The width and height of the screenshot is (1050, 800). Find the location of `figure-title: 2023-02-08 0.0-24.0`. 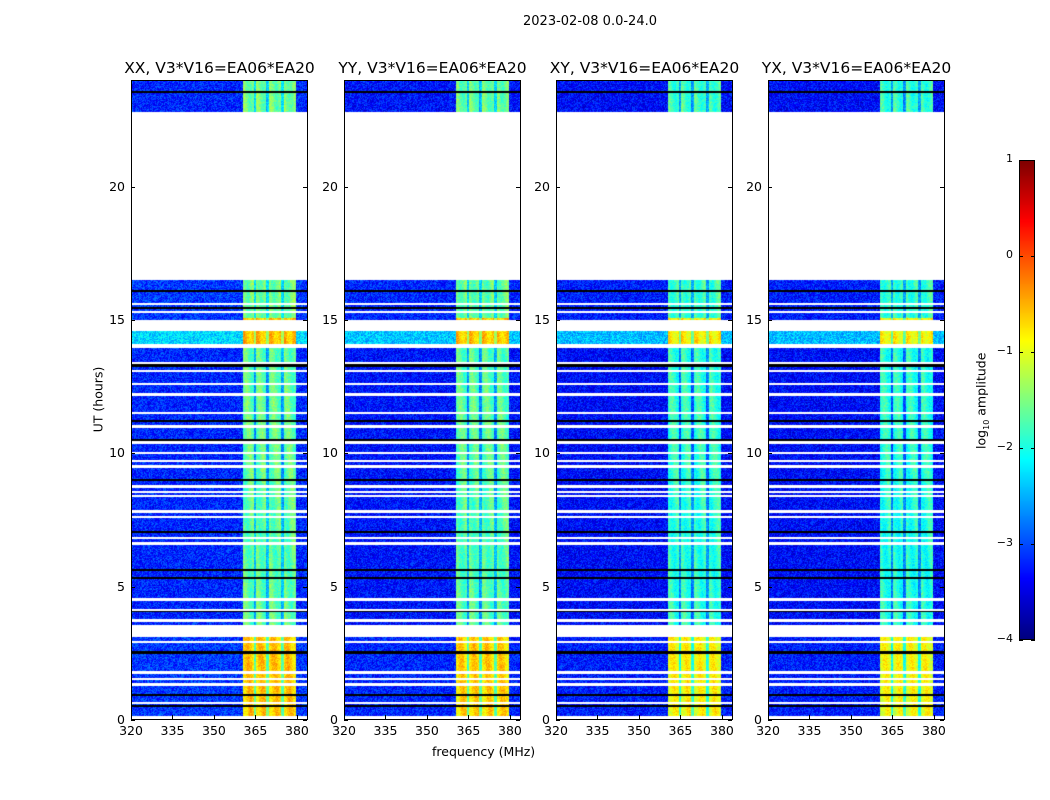

figure-title: 2023-02-08 0.0-24.0 is located at coordinates (590, 21).